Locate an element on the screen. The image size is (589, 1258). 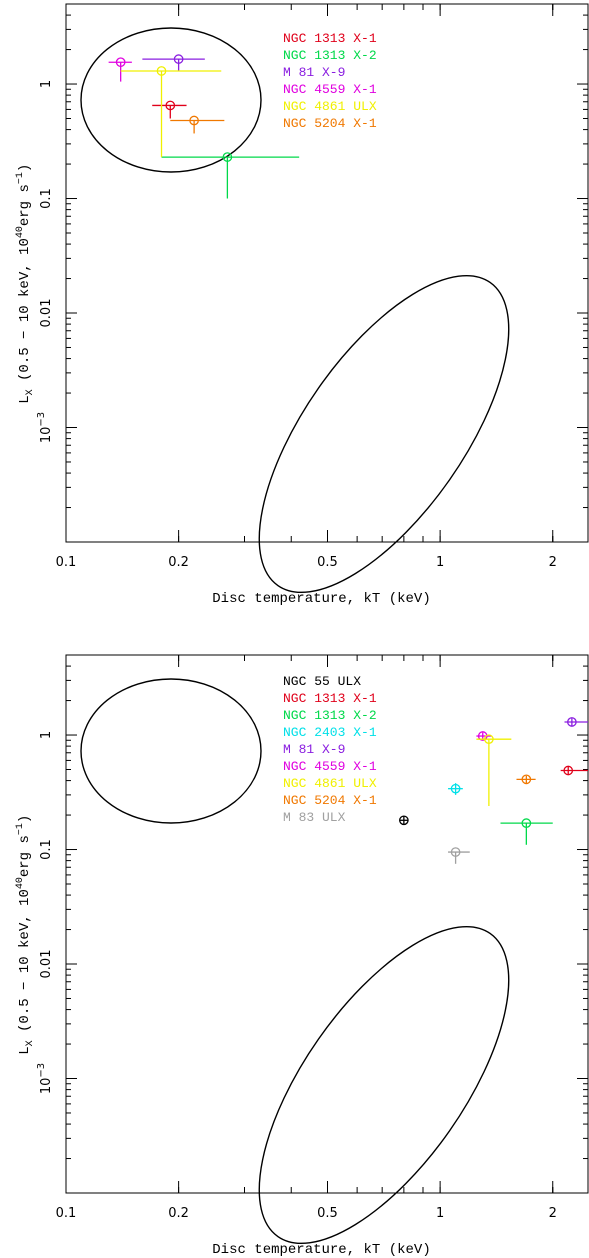
legend-entry: NGC 2403 X-1 is located at coordinates (330, 732).